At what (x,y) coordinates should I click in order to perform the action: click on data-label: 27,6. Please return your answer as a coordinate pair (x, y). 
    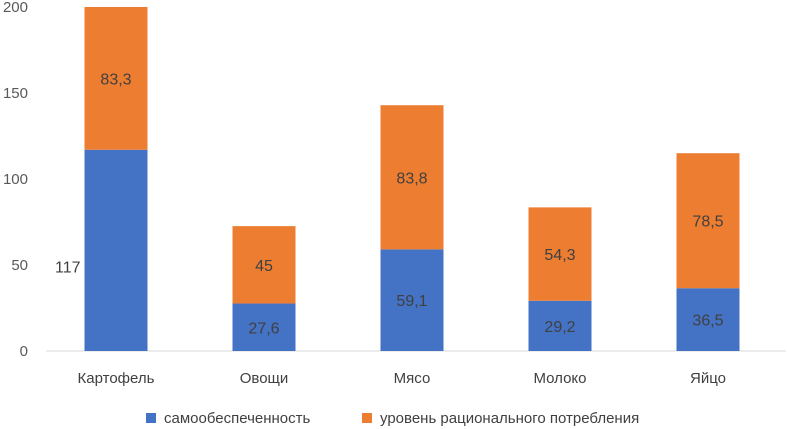
    Looking at the image, I should click on (263, 328).